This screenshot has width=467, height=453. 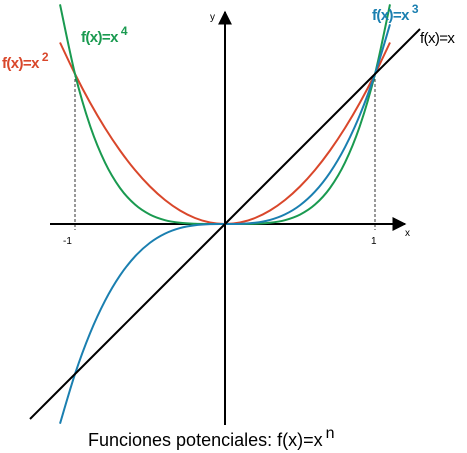 I want to click on series-label-exponent: 4, so click(x=124, y=31).